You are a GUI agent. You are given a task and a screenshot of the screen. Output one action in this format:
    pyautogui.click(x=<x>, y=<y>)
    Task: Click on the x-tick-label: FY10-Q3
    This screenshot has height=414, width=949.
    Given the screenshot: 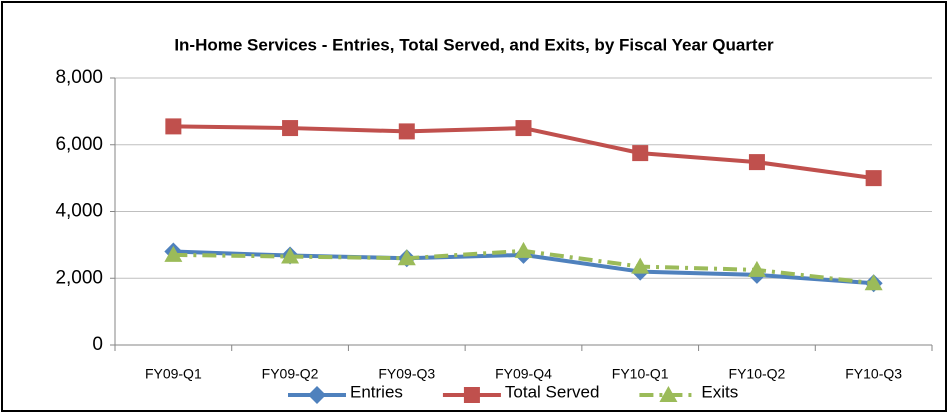 What is the action you would take?
    pyautogui.click(x=873, y=374)
    